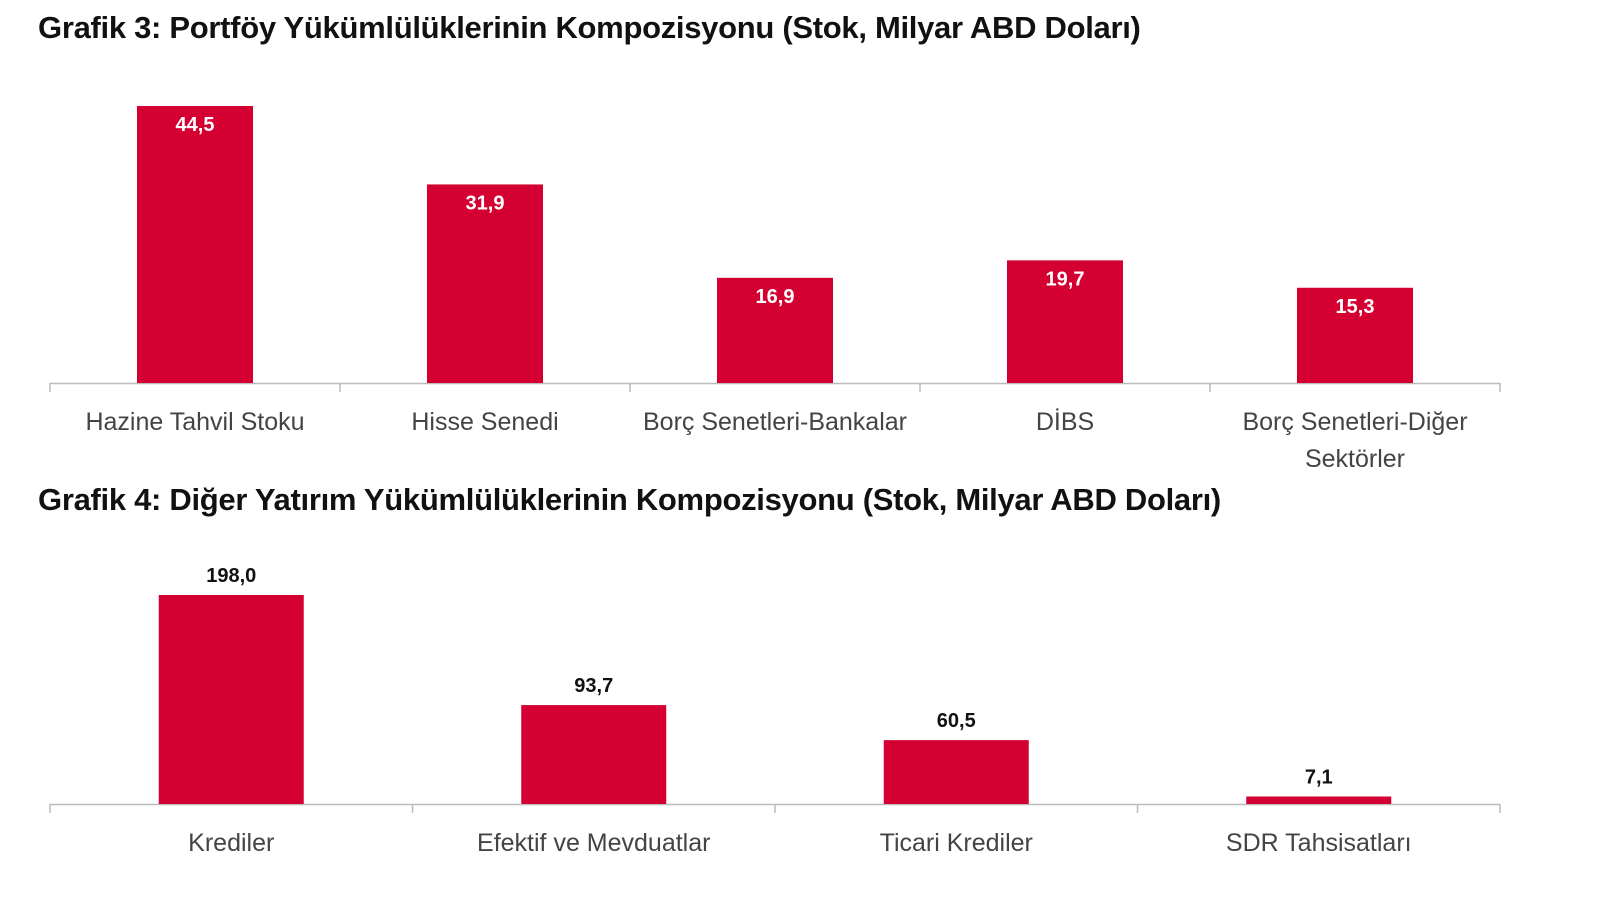 Image resolution: width=1612 pixels, height=916 pixels. What do you see at coordinates (1065, 421) in the screenshot?
I see `category-label: DİBS` at bounding box center [1065, 421].